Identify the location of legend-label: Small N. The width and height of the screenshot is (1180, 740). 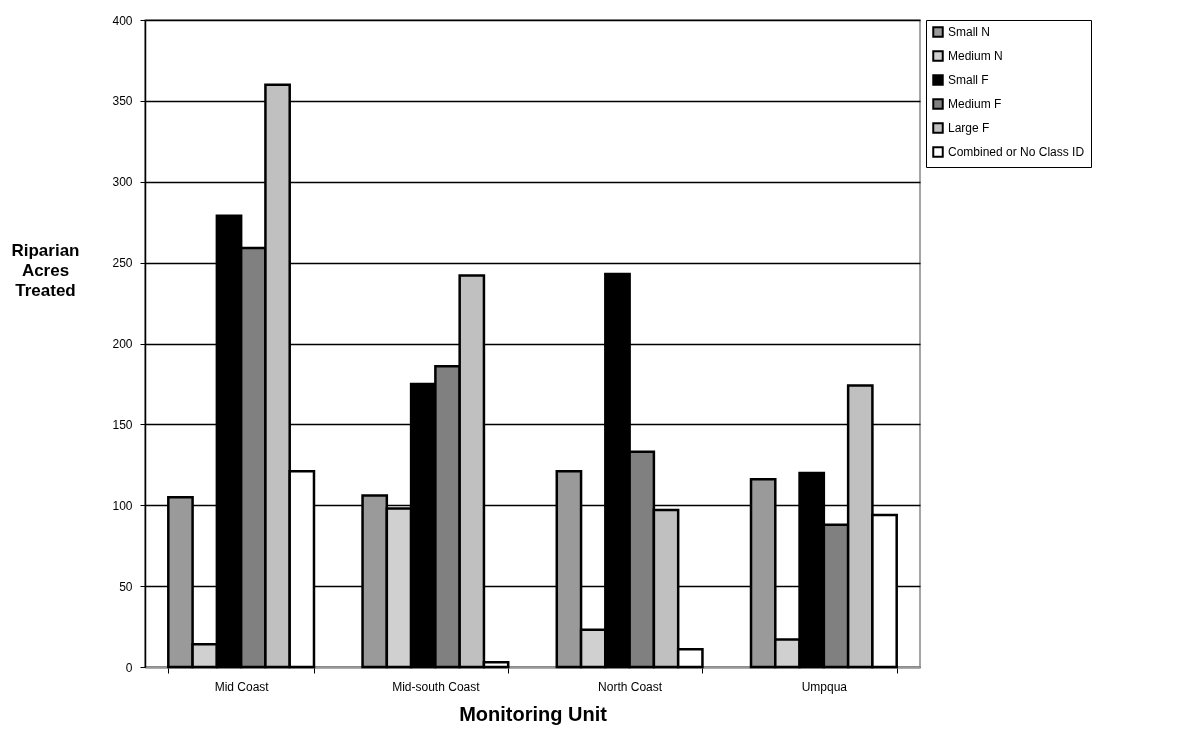
(969, 32).